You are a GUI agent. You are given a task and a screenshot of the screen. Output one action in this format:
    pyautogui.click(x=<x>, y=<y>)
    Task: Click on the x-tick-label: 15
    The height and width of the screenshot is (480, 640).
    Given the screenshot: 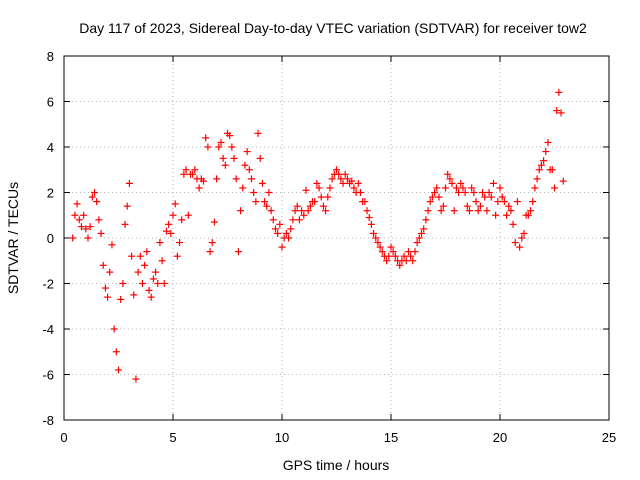 What is the action you would take?
    pyautogui.click(x=391, y=437)
    